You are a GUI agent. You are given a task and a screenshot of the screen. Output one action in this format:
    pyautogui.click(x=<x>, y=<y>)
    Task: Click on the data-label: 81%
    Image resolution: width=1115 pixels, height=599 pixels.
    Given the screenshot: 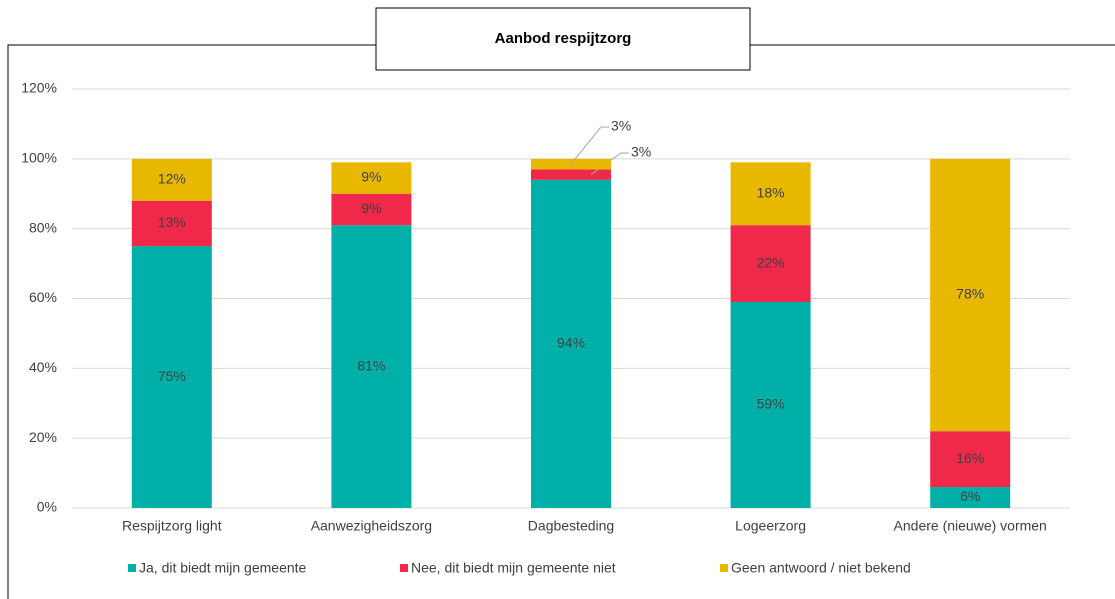 What is the action you would take?
    pyautogui.click(x=371, y=365)
    